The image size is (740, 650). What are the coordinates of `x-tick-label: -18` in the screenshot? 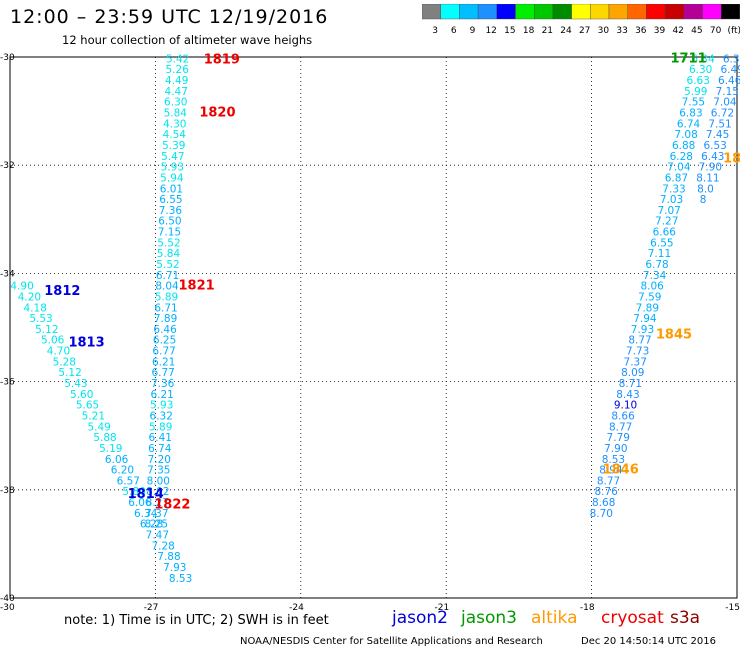 It's located at (587, 608).